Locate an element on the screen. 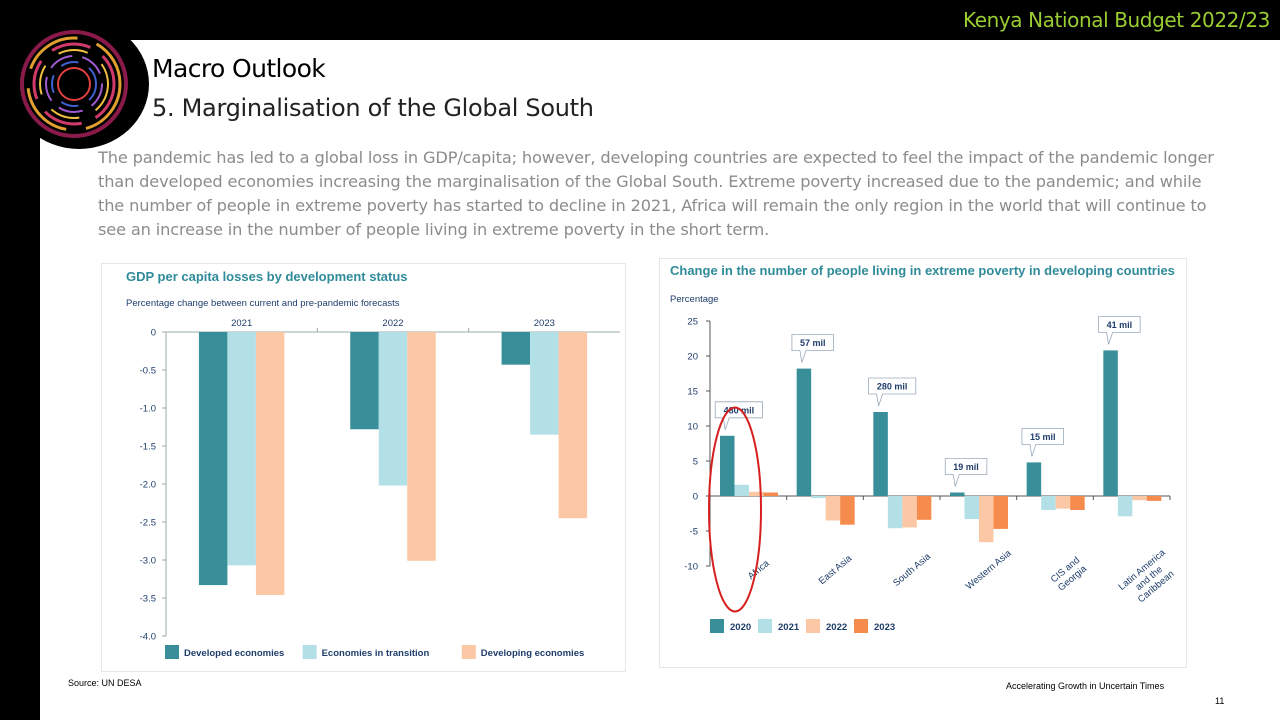 The image size is (1280, 720). chart1-category-label: 2021 is located at coordinates (241, 323).